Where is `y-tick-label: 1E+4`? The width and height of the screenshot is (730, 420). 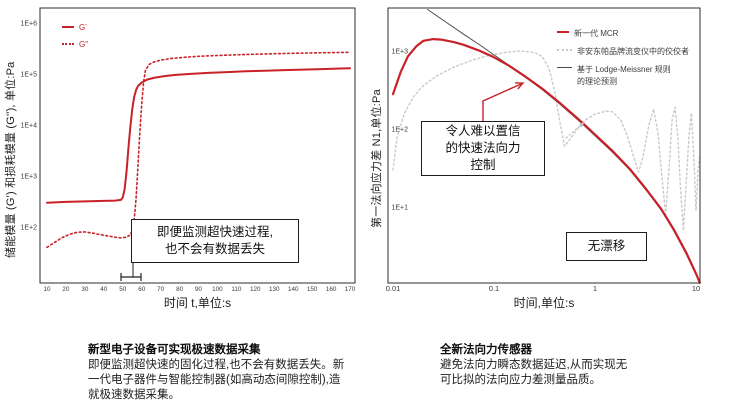
y-tick-label: 1E+4 is located at coordinates (28, 126).